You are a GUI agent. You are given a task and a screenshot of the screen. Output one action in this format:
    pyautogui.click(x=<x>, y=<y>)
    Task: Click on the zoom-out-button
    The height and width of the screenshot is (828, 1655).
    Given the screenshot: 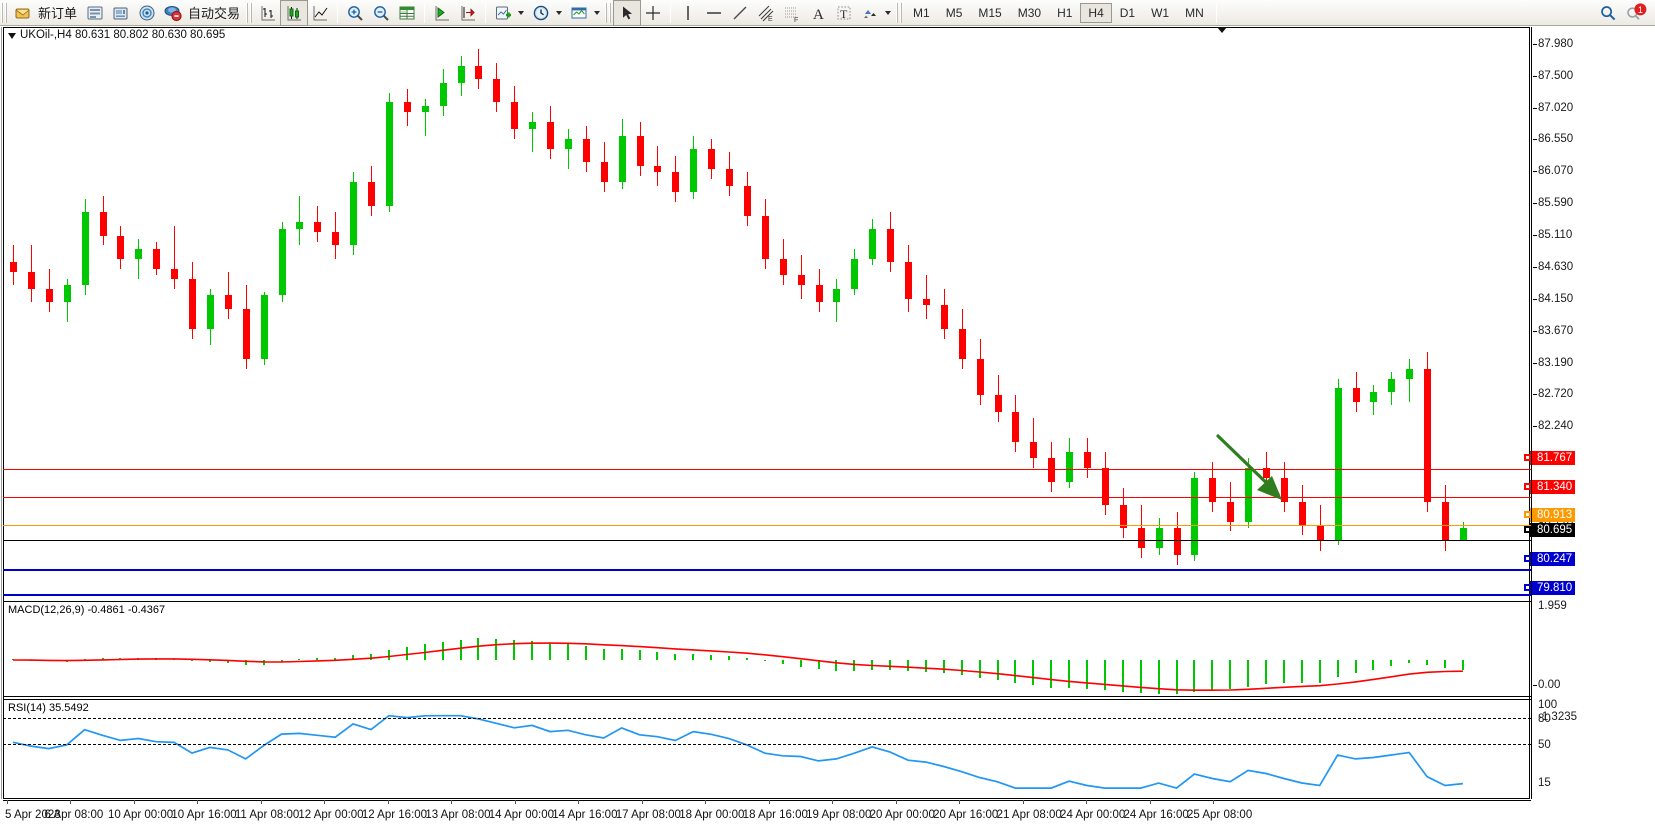 What is the action you would take?
    pyautogui.click(x=381, y=13)
    